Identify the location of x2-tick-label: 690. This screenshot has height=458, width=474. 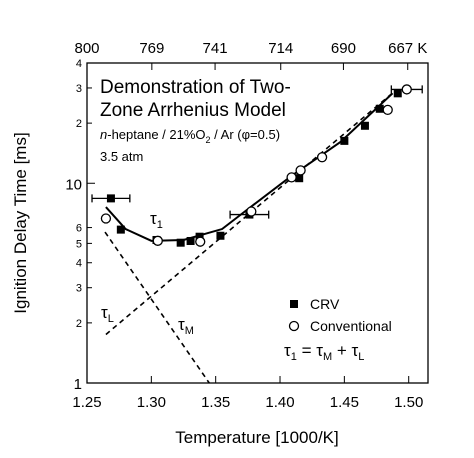
(343, 48).